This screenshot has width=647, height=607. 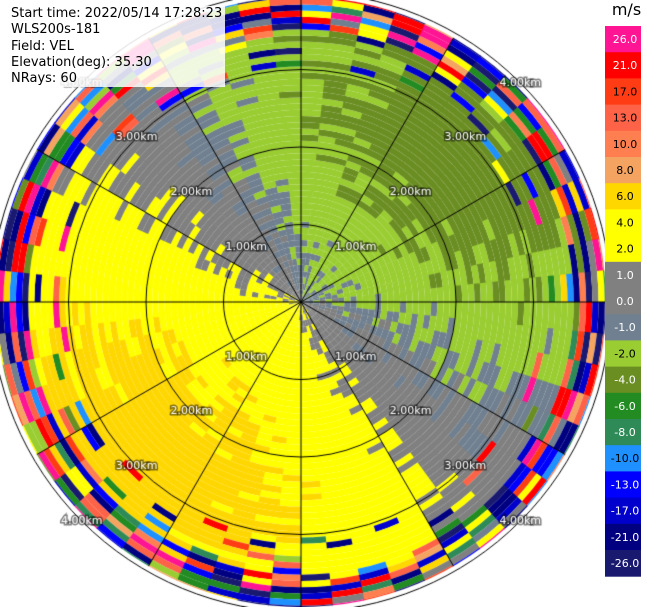 I want to click on colorbar-tick-label: -6.0, so click(x=624, y=406).